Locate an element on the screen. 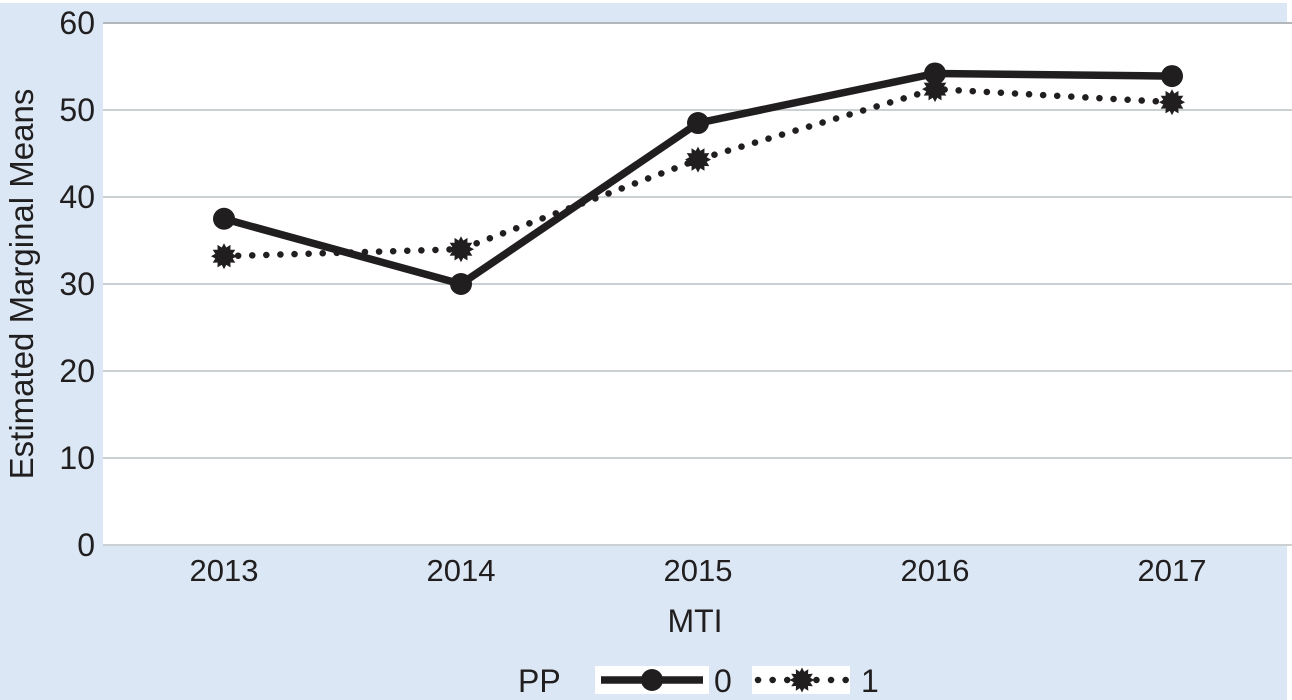 Image resolution: width=1292 pixels, height=700 pixels. x-tick-label-2016: 2016 is located at coordinates (935, 570).